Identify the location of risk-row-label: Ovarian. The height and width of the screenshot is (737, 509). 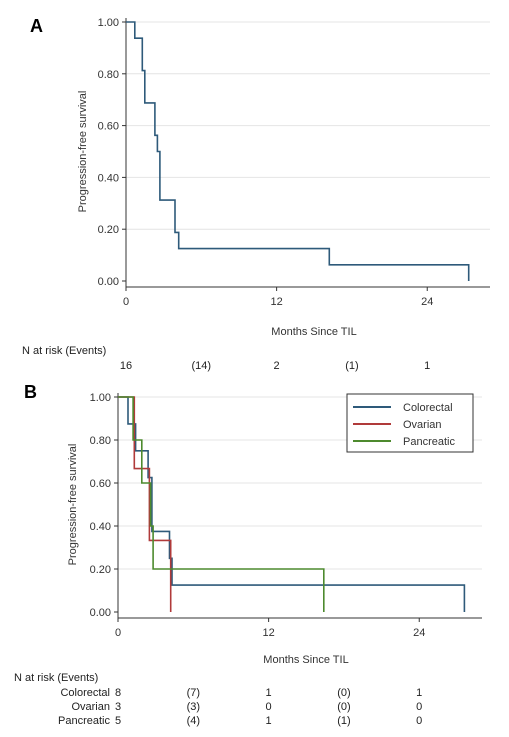
(90, 707).